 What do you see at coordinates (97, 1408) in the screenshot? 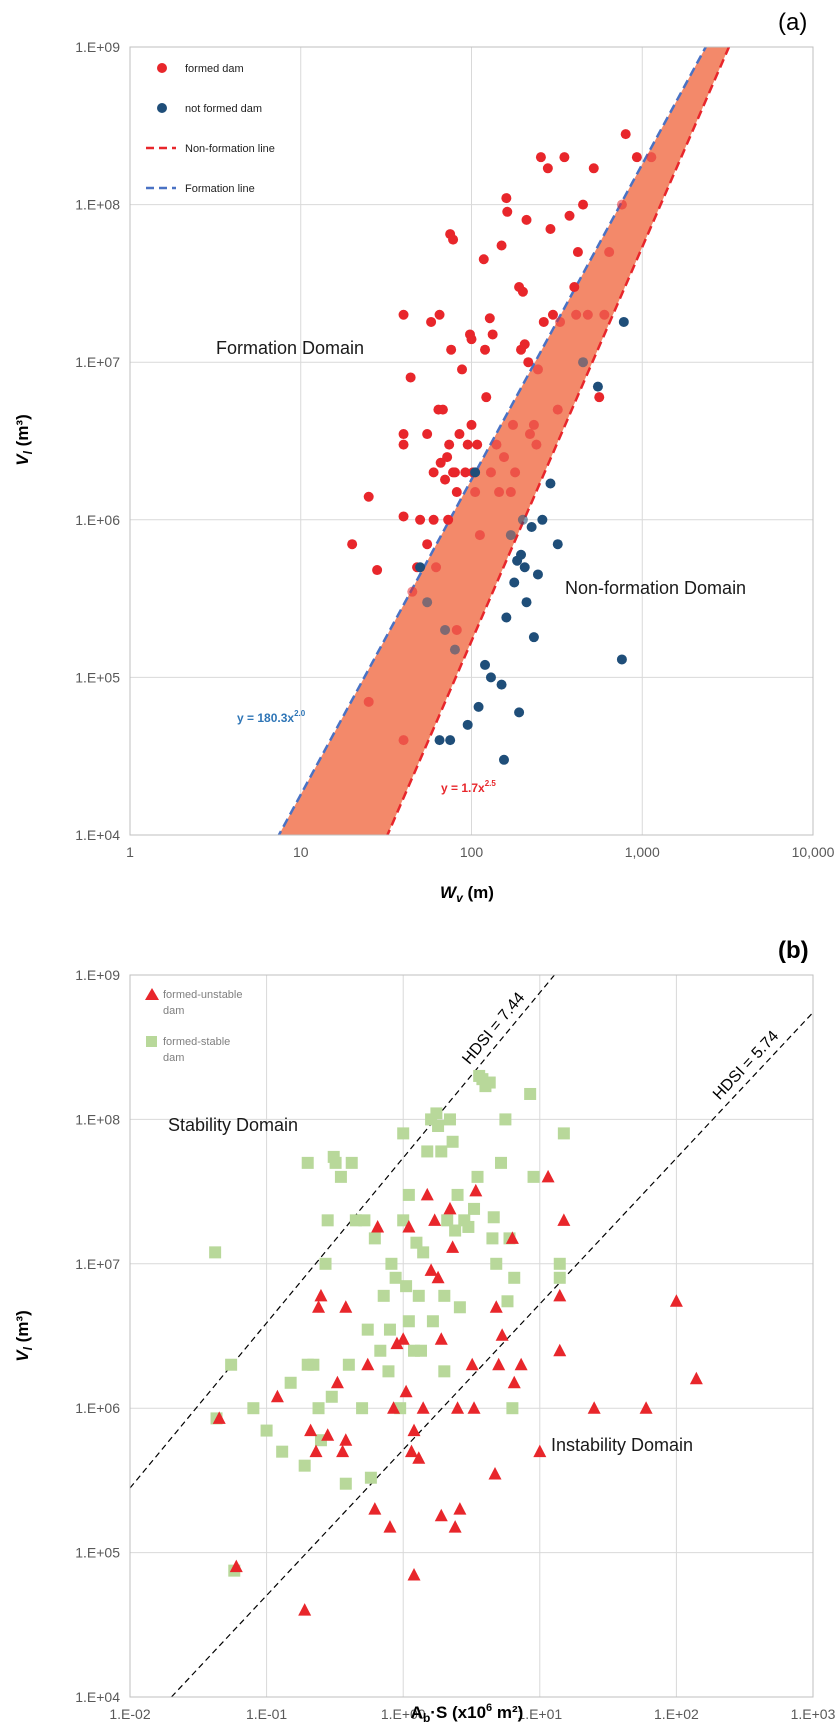
I see `panel-b-y-tick-label: 1.E+06` at bounding box center [97, 1408].